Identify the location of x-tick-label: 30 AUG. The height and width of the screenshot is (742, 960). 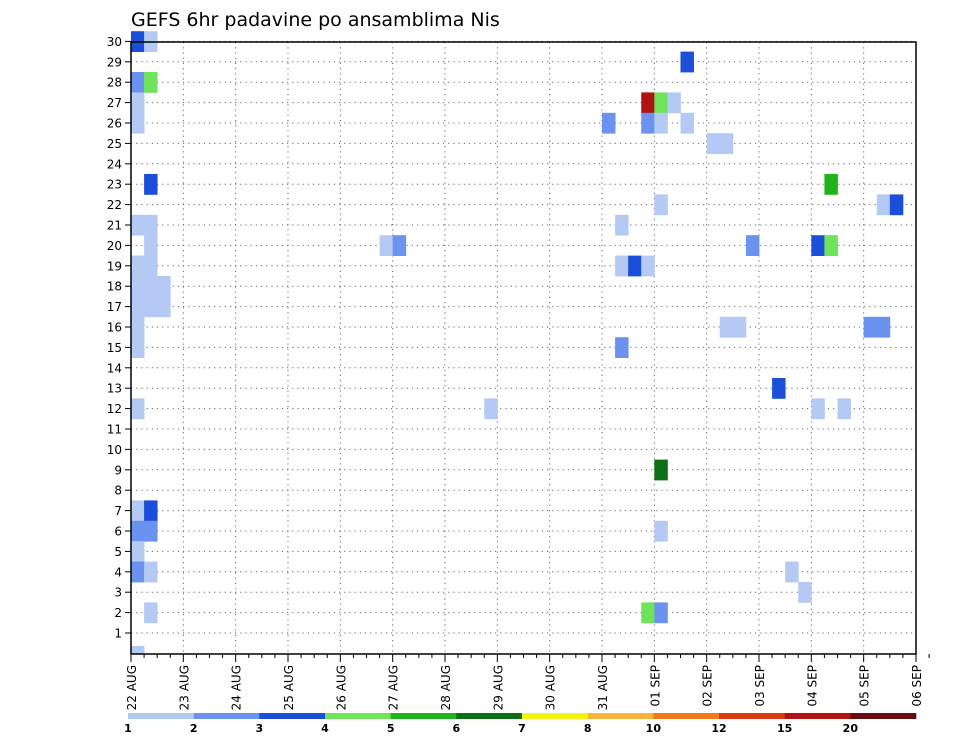
(551, 687).